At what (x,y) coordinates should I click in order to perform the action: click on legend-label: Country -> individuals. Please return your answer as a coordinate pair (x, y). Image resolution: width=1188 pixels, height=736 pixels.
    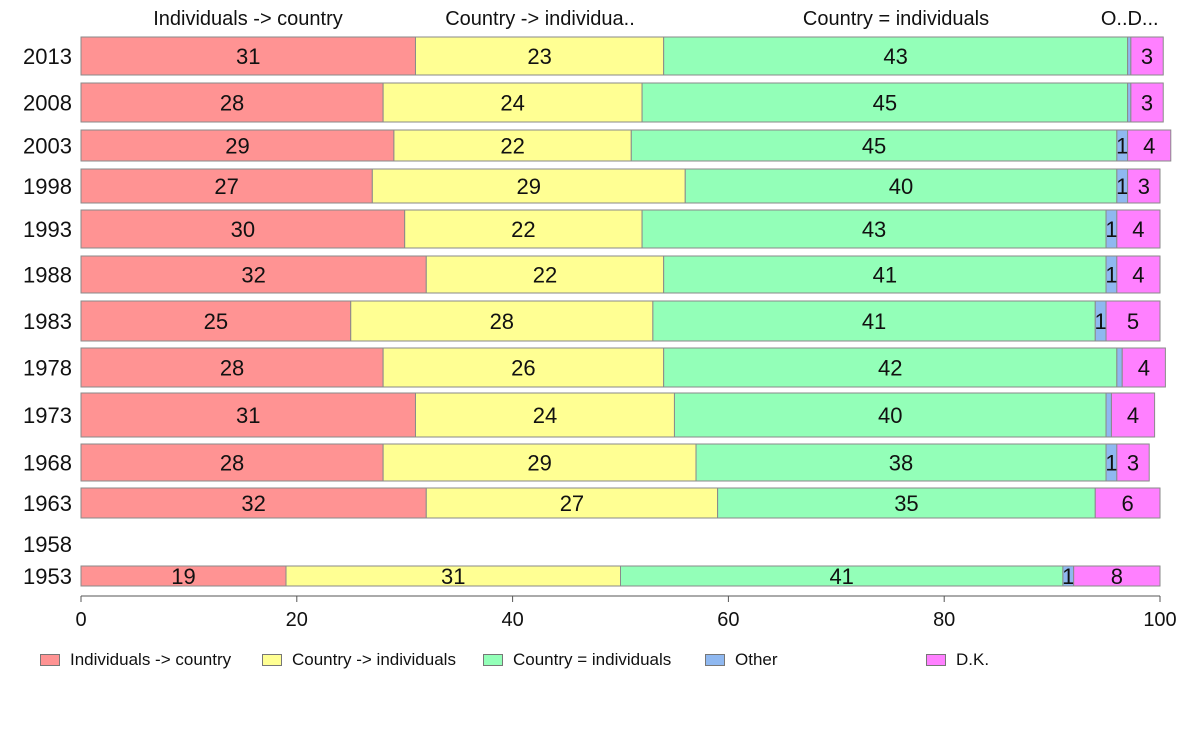
    Looking at the image, I should click on (374, 659).